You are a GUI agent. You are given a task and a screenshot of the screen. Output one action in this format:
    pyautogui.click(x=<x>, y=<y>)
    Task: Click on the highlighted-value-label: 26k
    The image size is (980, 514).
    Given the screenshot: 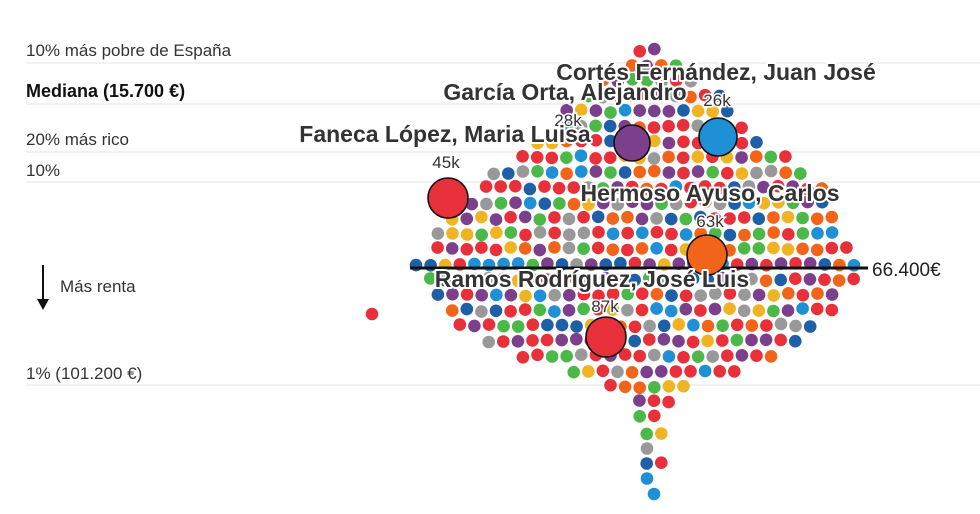 What is the action you would take?
    pyautogui.click(x=717, y=100)
    